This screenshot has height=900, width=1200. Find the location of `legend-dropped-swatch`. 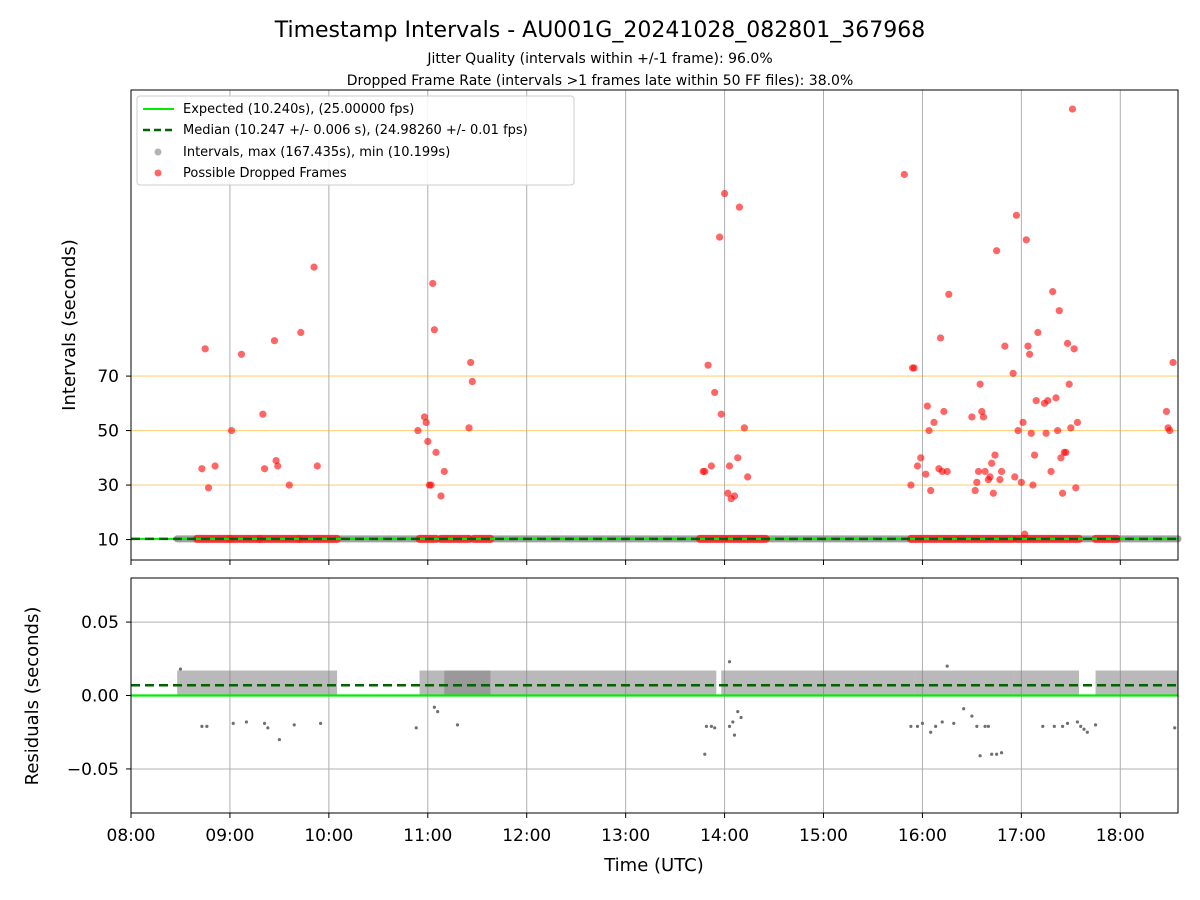

legend-dropped-swatch is located at coordinates (158, 173).